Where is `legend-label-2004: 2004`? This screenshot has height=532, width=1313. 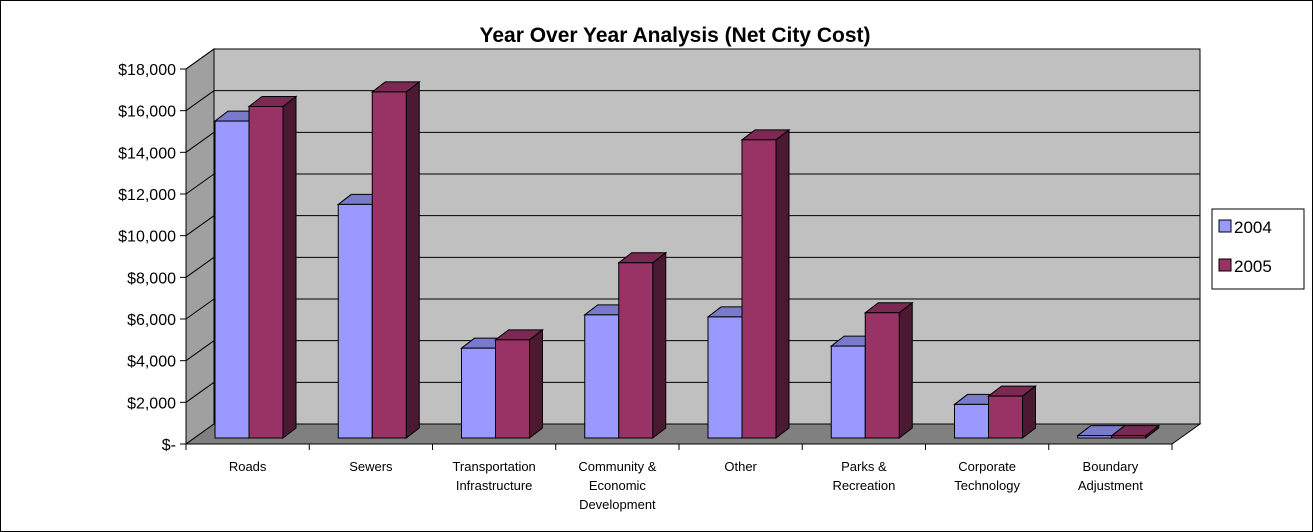 legend-label-2004: 2004 is located at coordinates (1253, 227).